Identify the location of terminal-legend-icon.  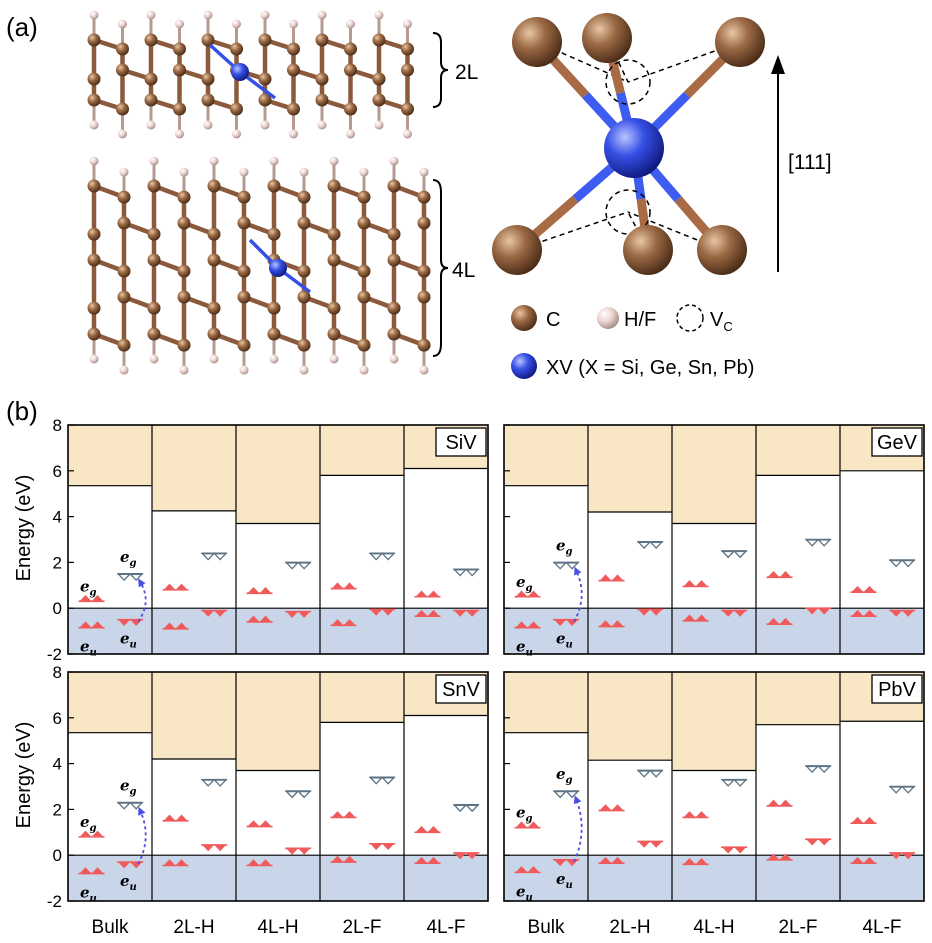
(608, 318).